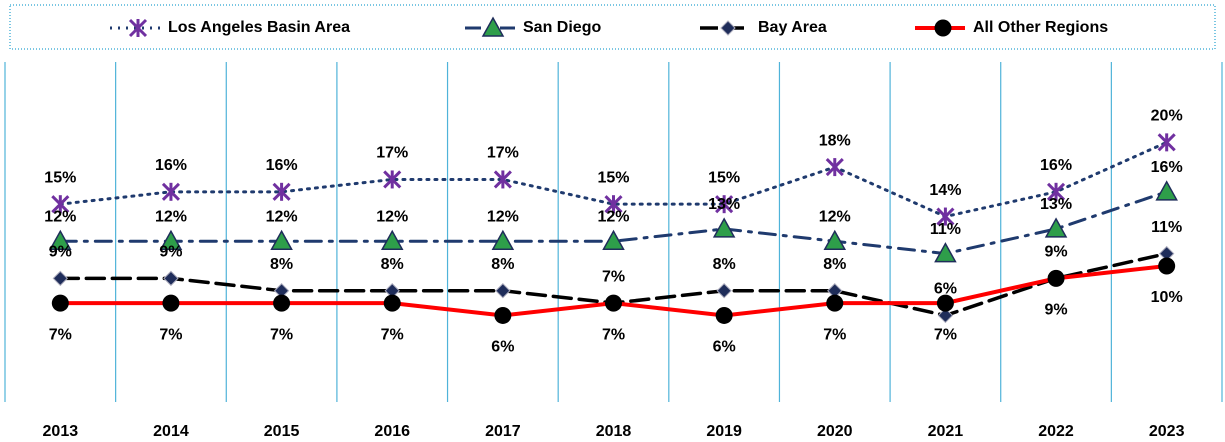 Image resolution: width=1225 pixels, height=442 pixels. Describe the element at coordinates (1040, 27) in the screenshot. I see `legend-label: All Other Regions` at that location.